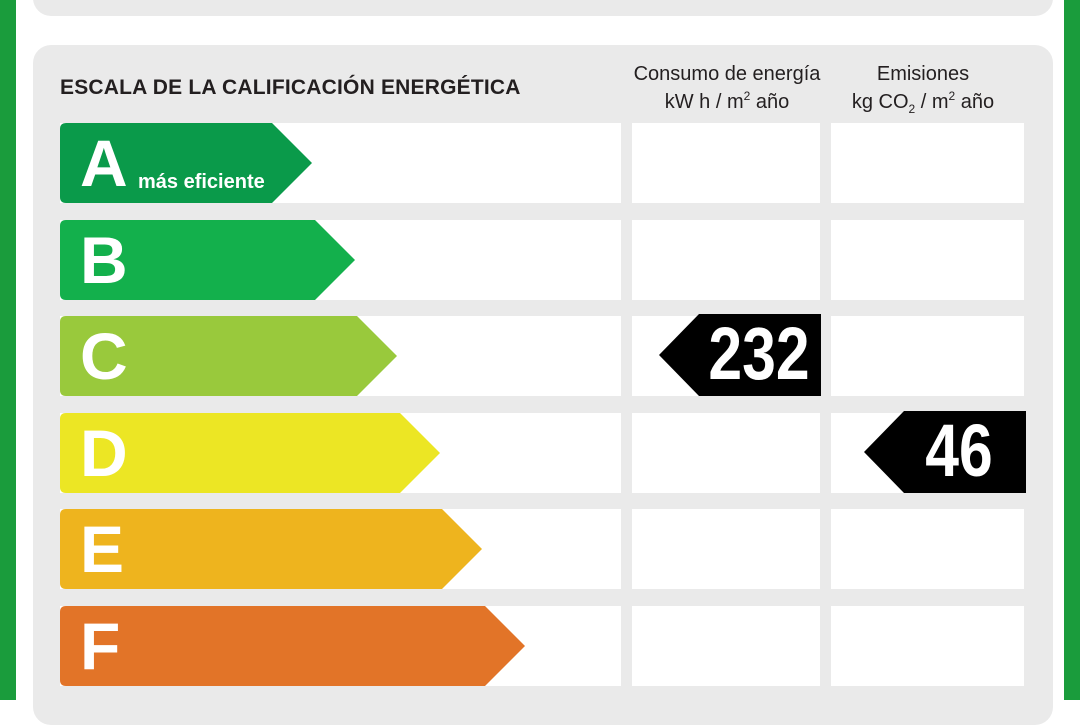 The image size is (1080, 725). What do you see at coordinates (104, 356) in the screenshot?
I see `rating-letter: C` at bounding box center [104, 356].